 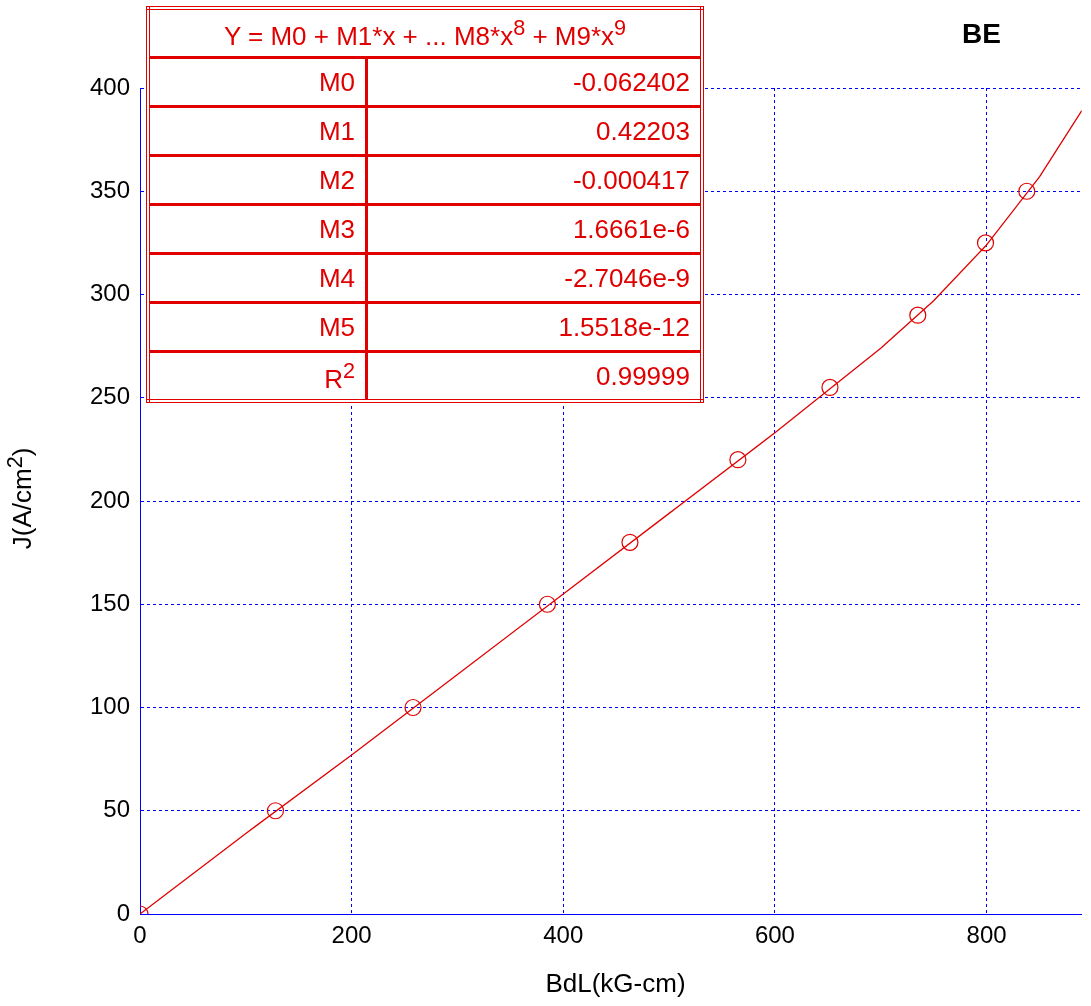 I want to click on text: Y = M0 + M1*x + ... M8*x$^{8}$ + M9*x$^{9}$, so click(x=425, y=32).